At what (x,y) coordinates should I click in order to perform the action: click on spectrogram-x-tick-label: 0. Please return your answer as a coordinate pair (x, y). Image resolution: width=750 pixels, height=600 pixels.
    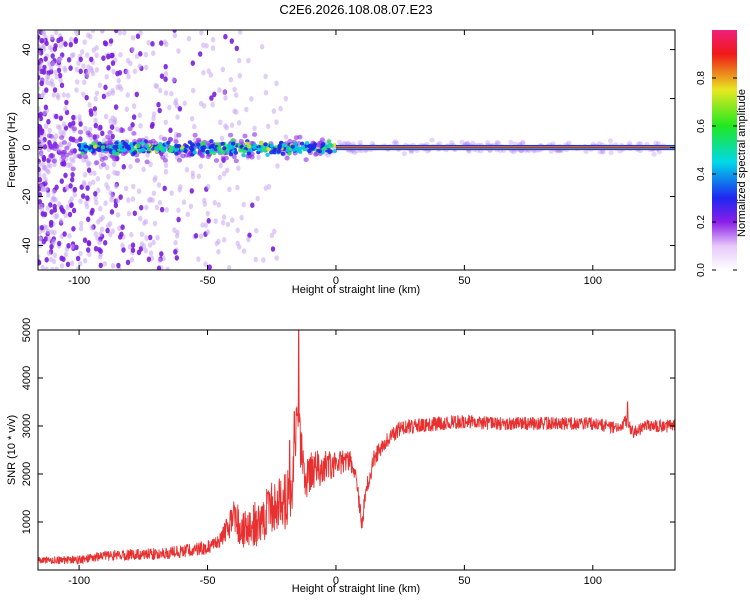
    Looking at the image, I should click on (336, 281).